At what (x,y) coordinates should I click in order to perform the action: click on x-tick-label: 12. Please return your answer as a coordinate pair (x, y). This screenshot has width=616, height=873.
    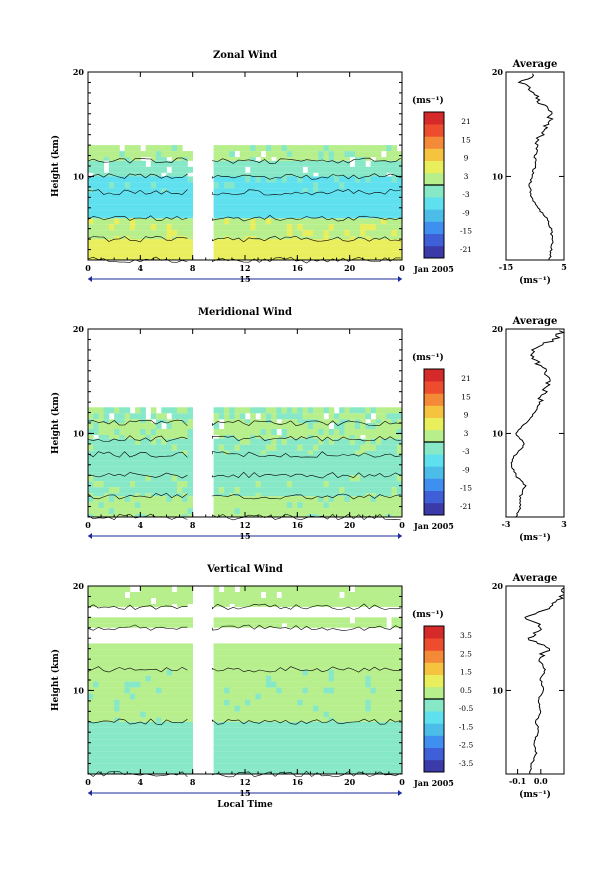
    Looking at the image, I should click on (244, 268).